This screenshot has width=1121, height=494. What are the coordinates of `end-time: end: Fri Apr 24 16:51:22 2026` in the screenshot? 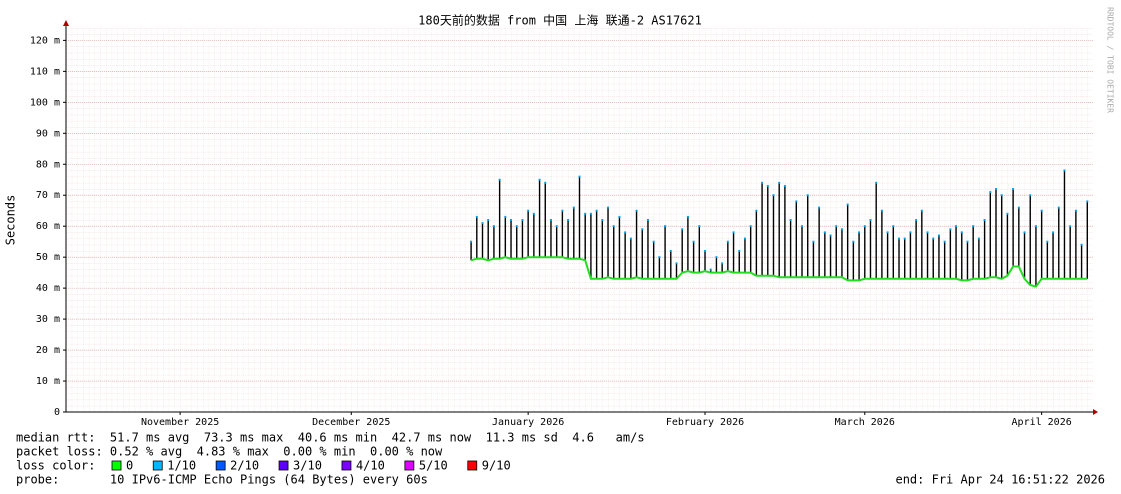 It's located at (1000, 480).